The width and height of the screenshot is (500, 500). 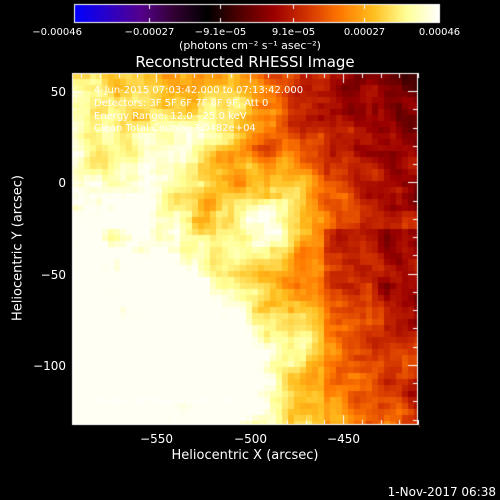 I want to click on y-tick-label: −100, so click(x=49, y=365).